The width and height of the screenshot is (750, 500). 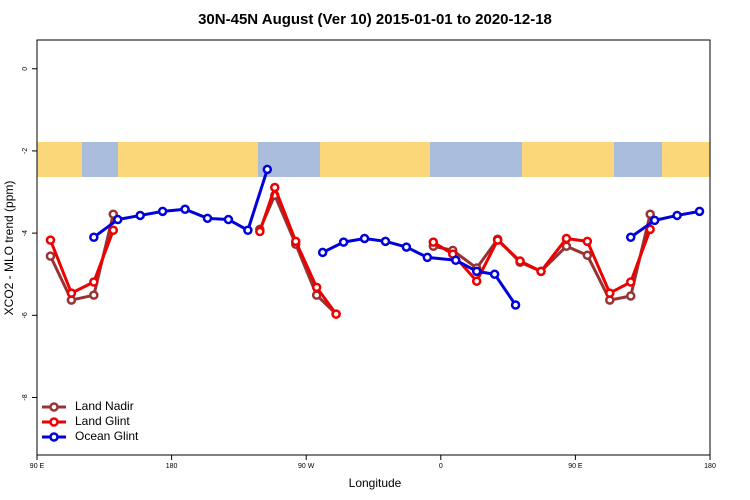 I want to click on legend-label: Land Glint, so click(x=102, y=421).